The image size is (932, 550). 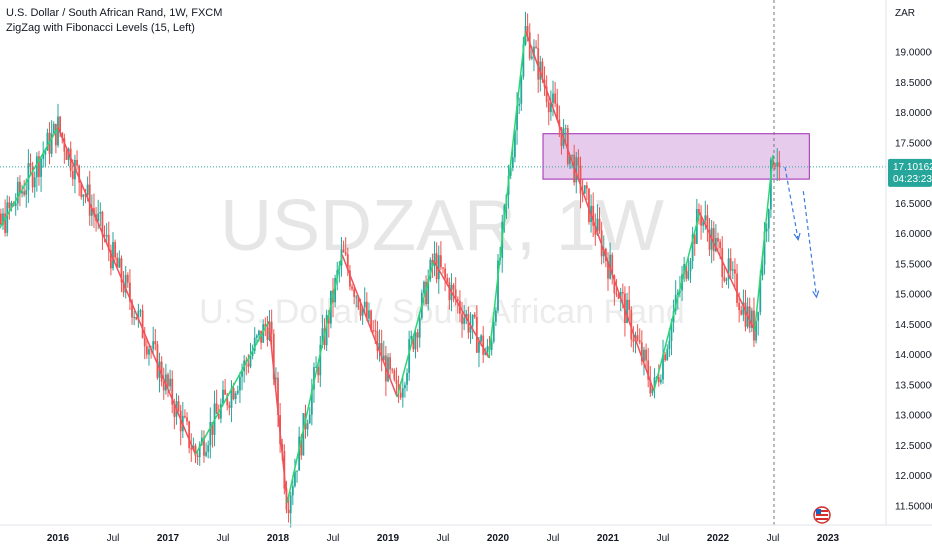 What do you see at coordinates (822, 515) in the screenshot?
I see `us-flag-icon` at bounding box center [822, 515].